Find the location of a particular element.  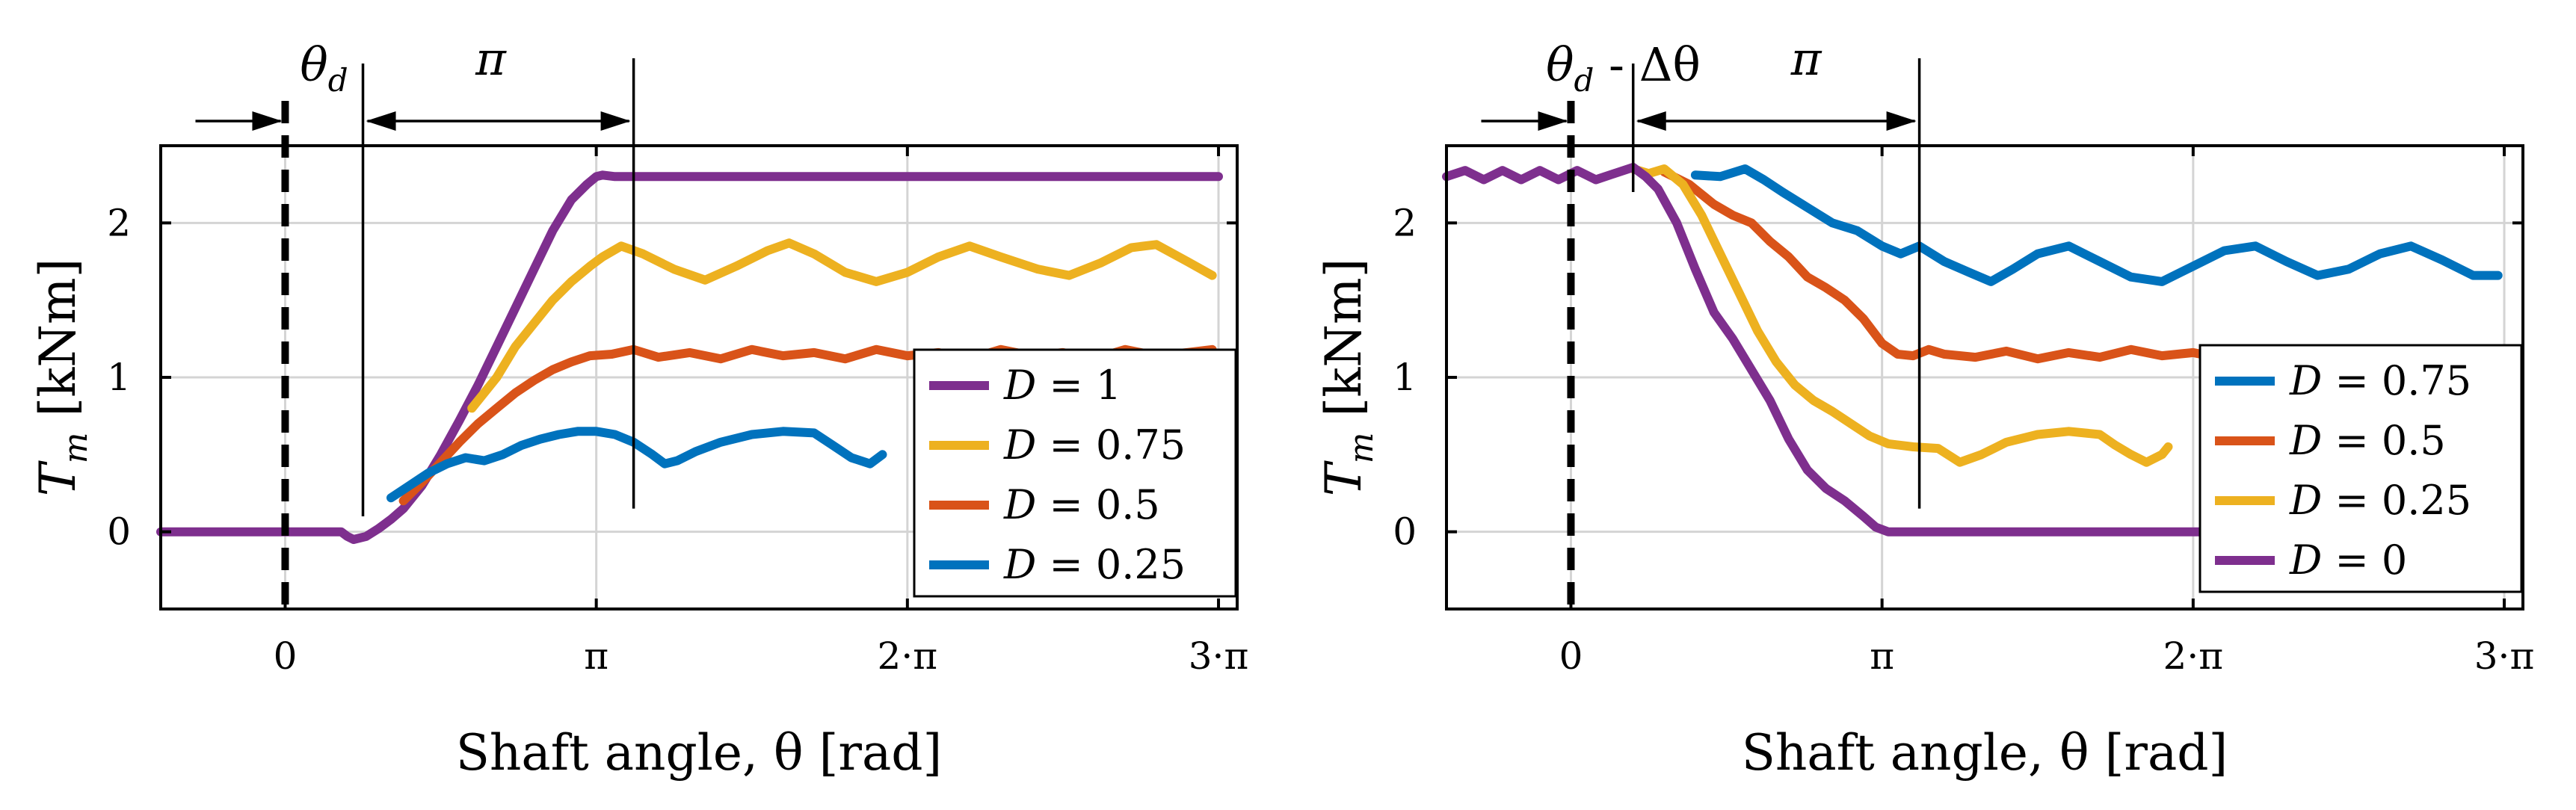

legend-label-3: D = 0.5 is located at coordinates (1081, 504).